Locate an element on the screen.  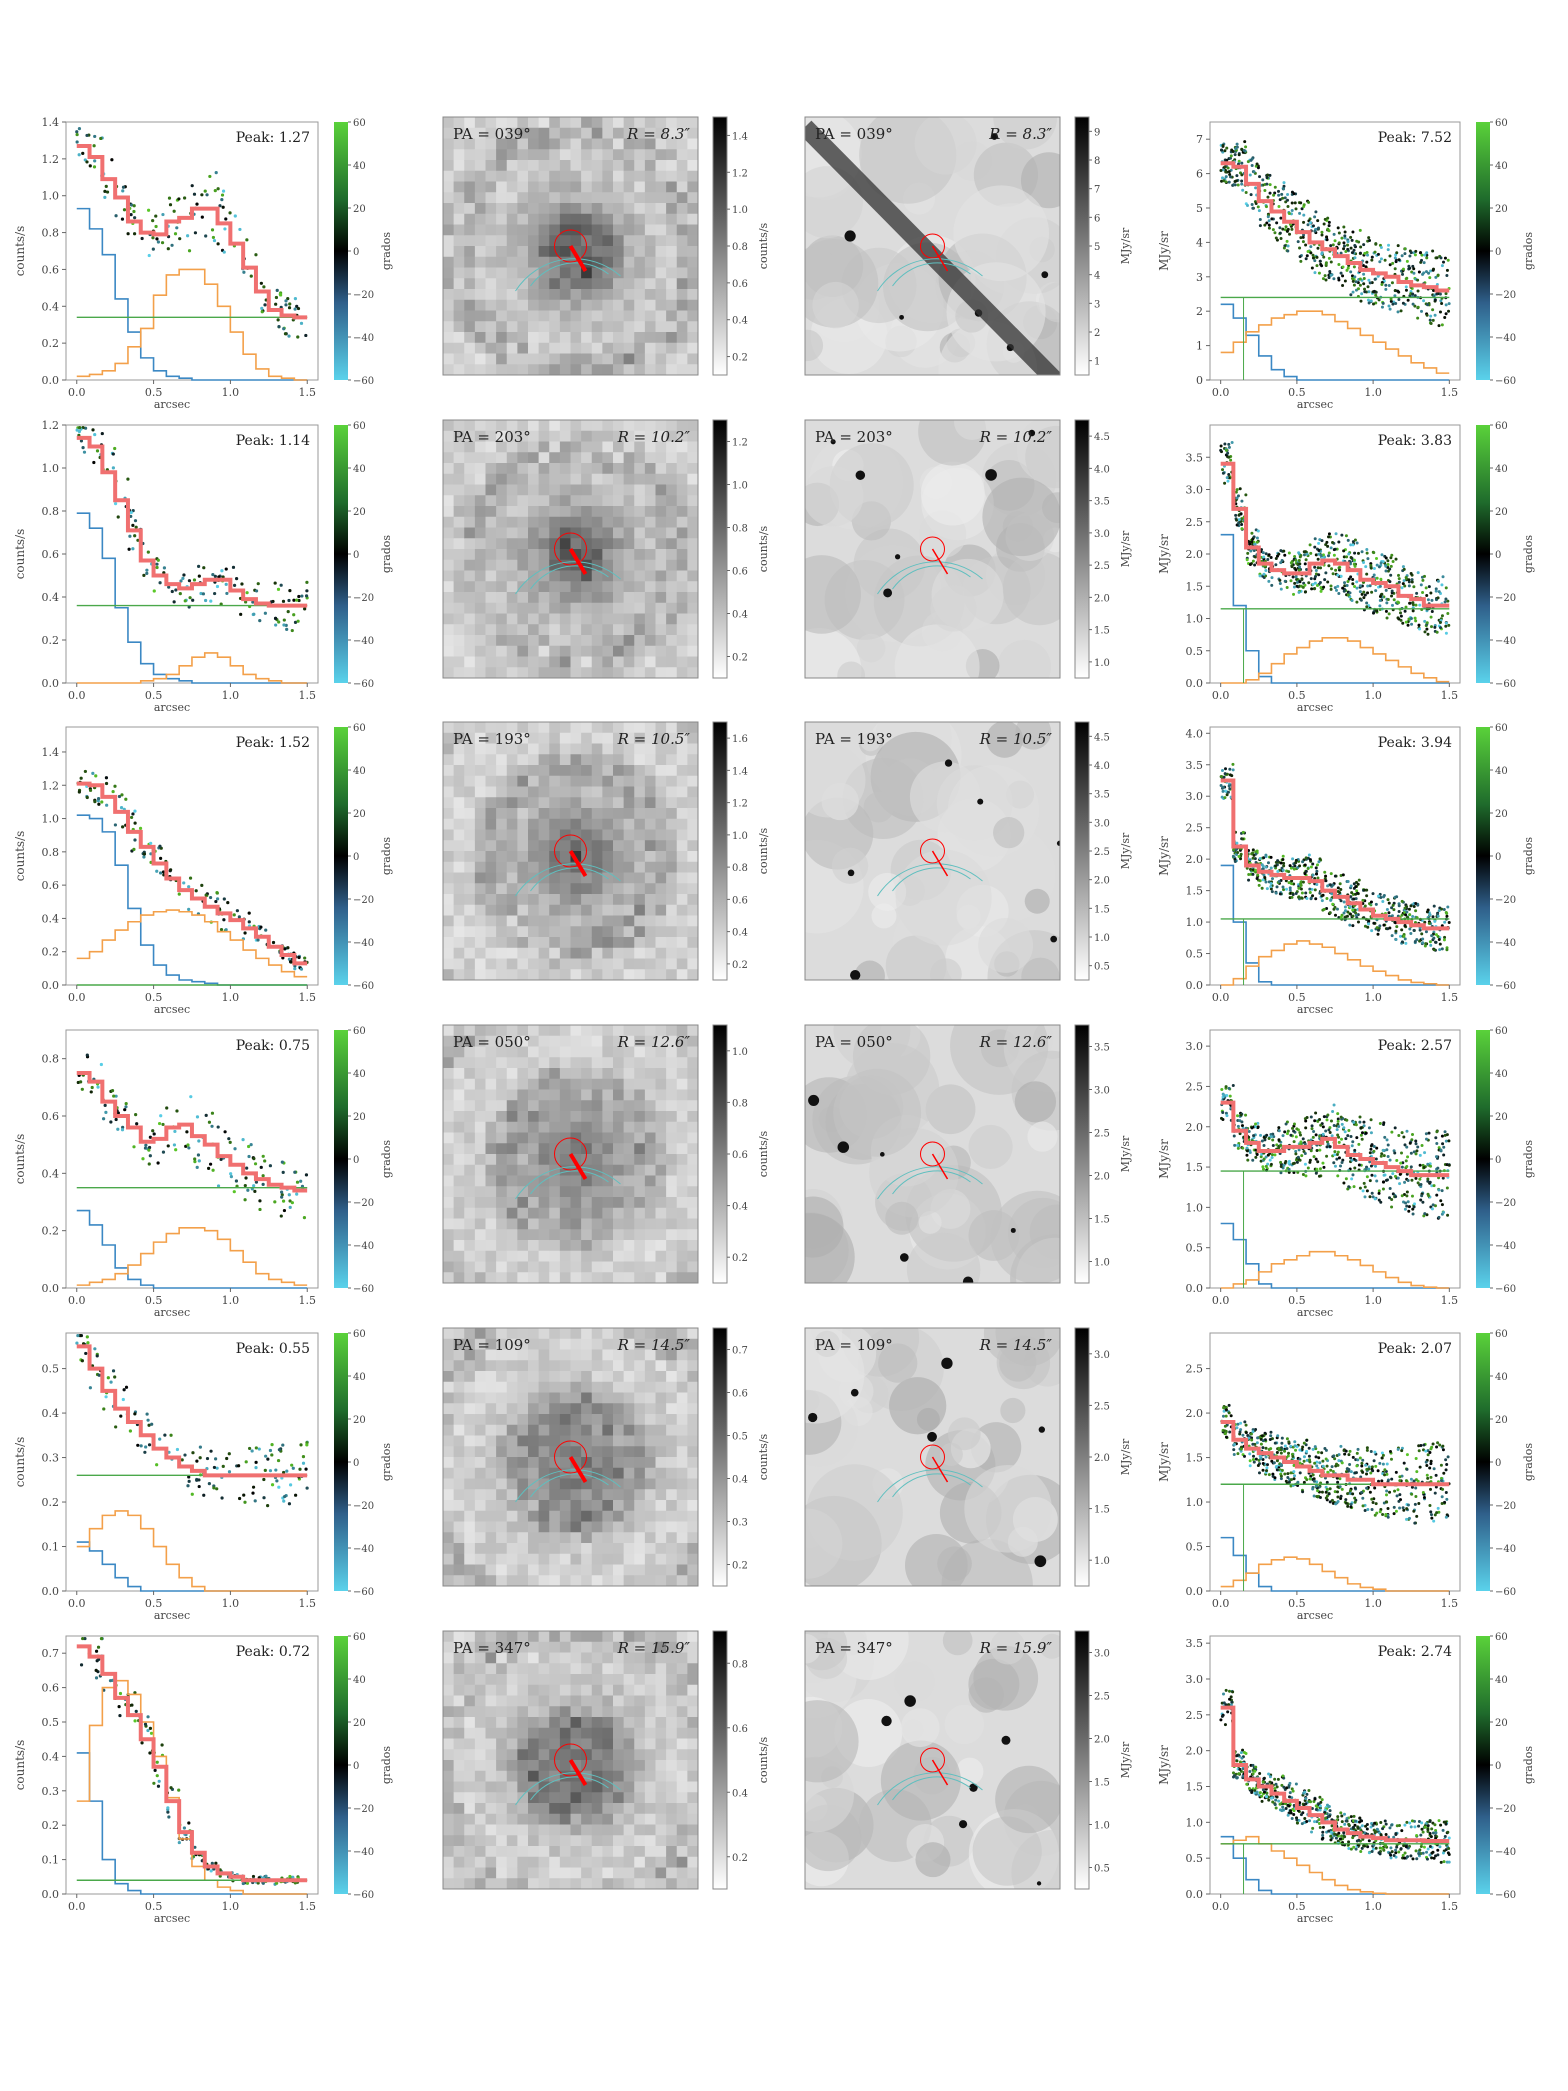
image-frame is located at coordinates (570, 549).